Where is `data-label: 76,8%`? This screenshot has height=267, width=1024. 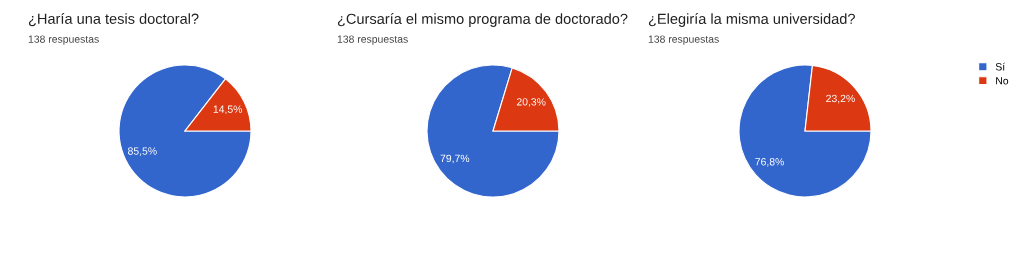
data-label: 76,8% is located at coordinates (769, 162).